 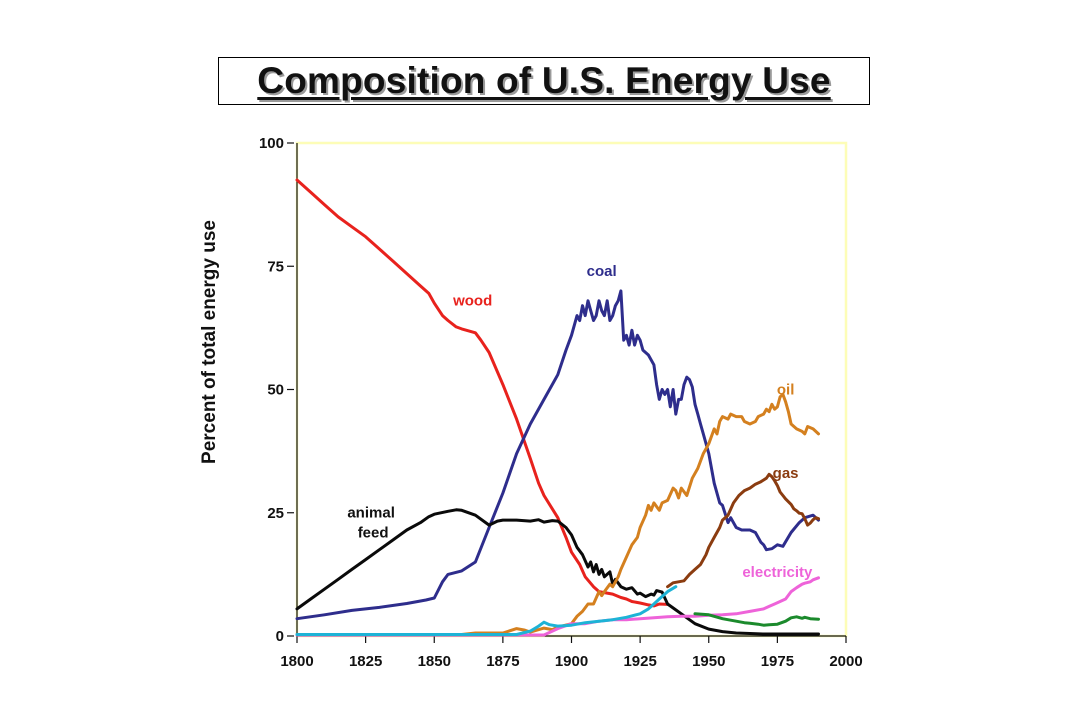 I want to click on series-line-gas, so click(x=743, y=530).